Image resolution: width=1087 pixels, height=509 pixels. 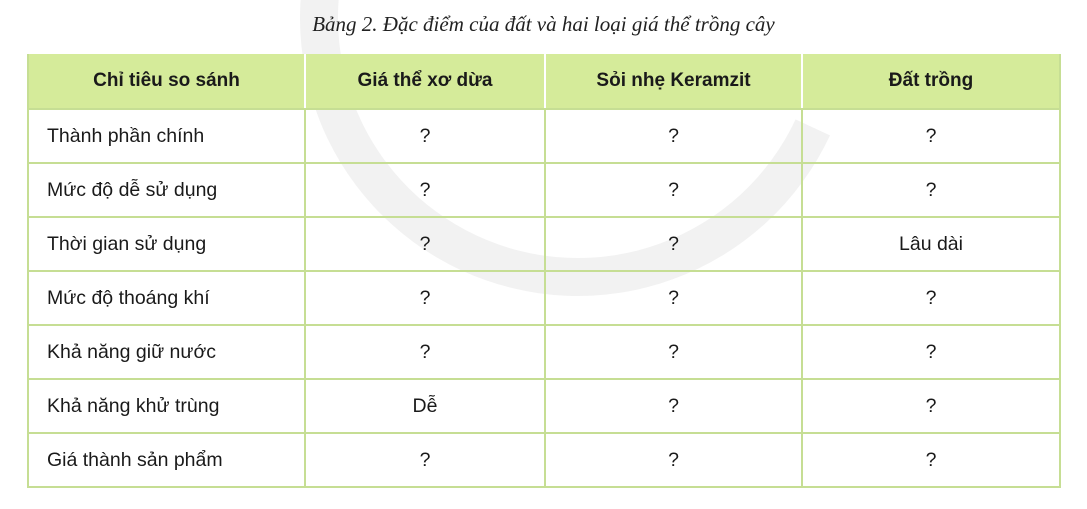 I want to click on header-cell: Đất trồng, so click(x=931, y=82).